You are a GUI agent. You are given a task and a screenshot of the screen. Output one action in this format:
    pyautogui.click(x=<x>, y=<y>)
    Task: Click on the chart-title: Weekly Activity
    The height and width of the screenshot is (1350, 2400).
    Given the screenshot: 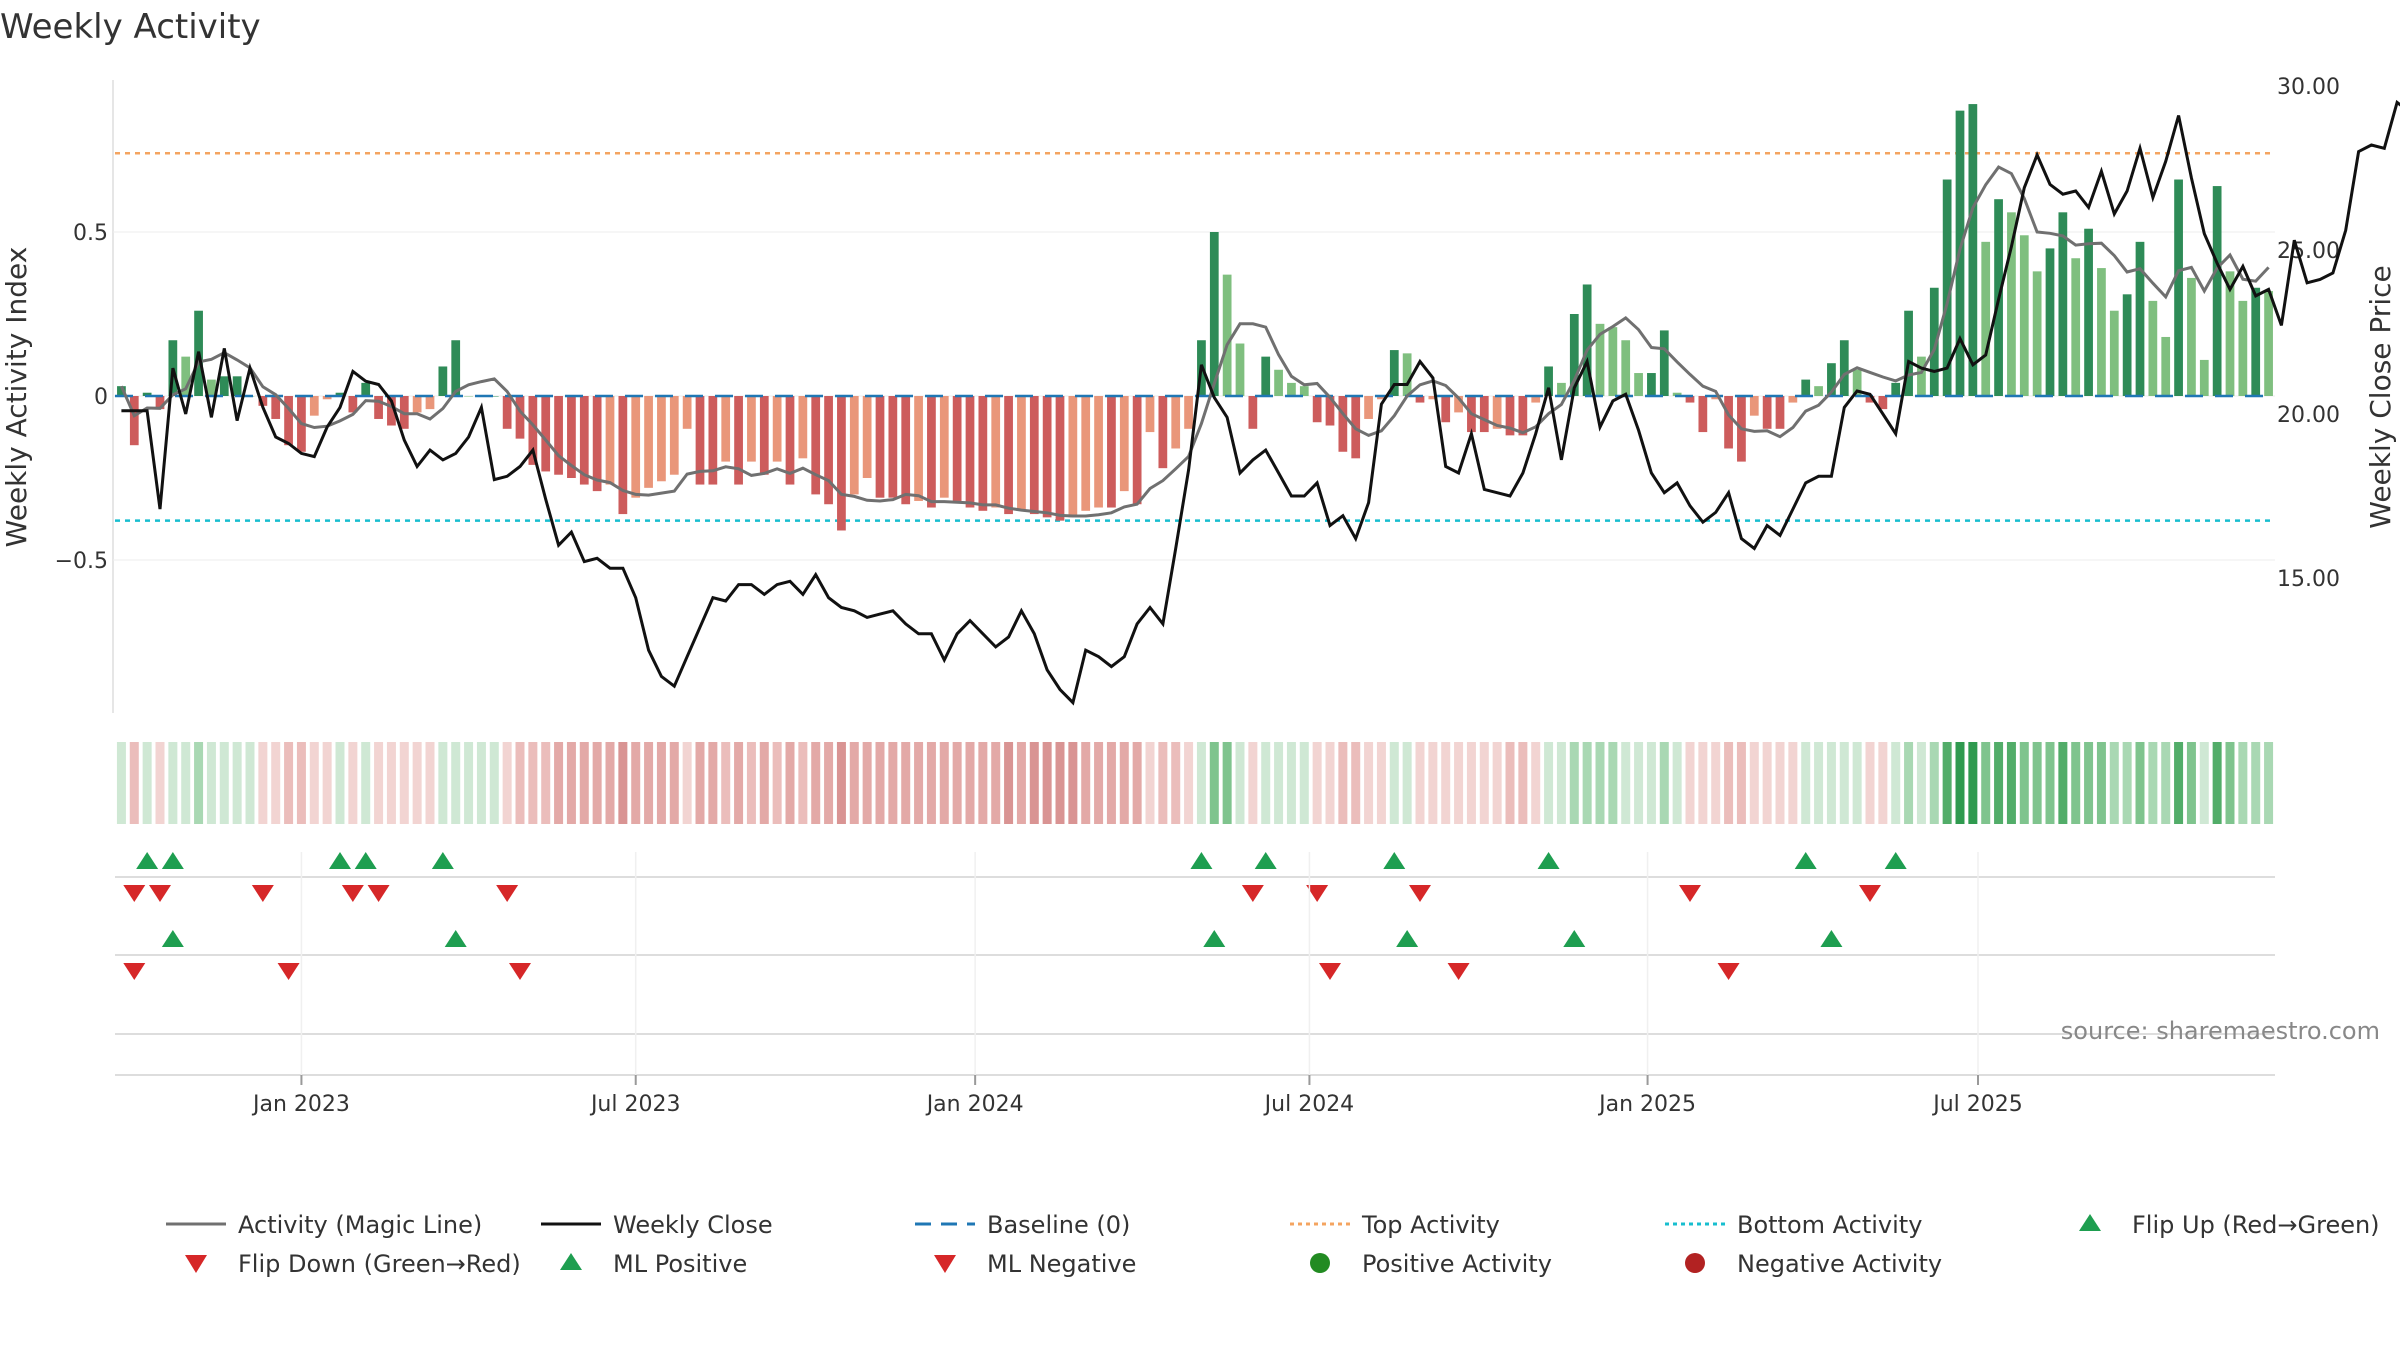 What is the action you would take?
    pyautogui.click(x=130, y=27)
    